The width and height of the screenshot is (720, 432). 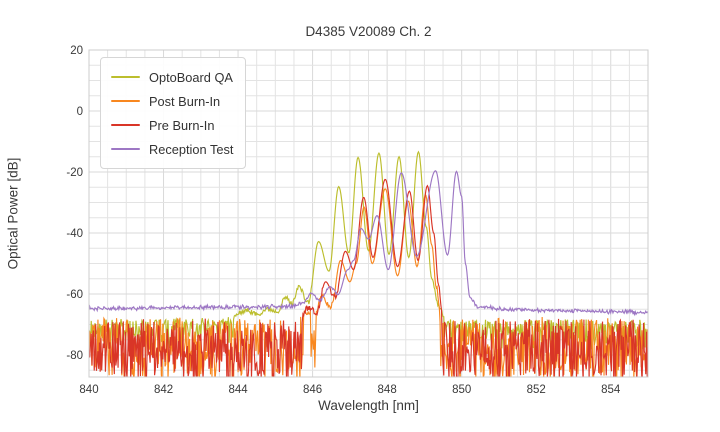 I want to click on x-tick-label: 846, so click(x=312, y=390).